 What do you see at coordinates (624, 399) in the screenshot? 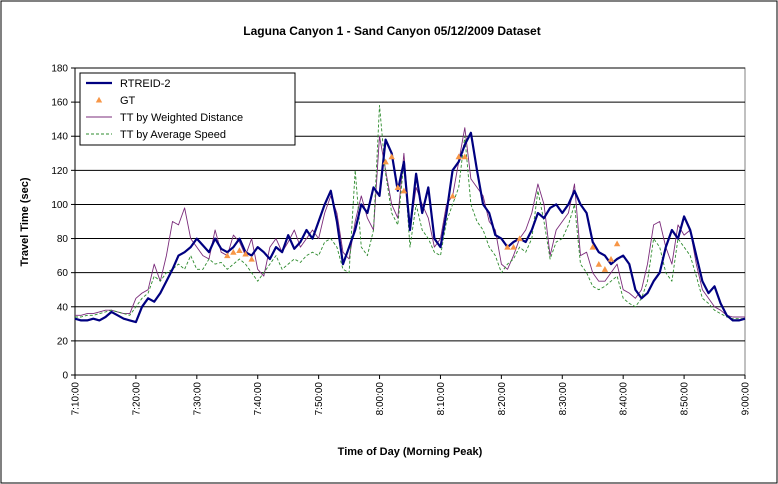
I see `x-tick-label: 8:40:00` at bounding box center [624, 399].